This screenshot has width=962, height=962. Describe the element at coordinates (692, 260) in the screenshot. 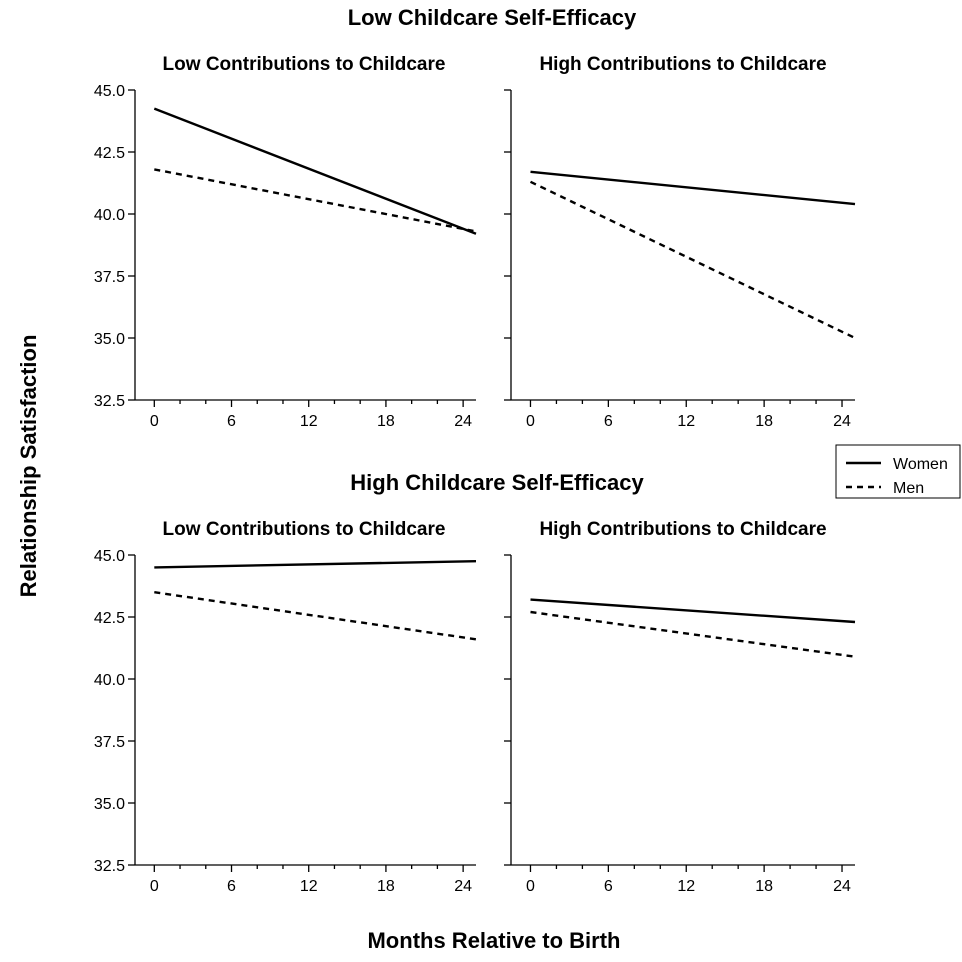

I see `series-line-men-top-right` at that location.